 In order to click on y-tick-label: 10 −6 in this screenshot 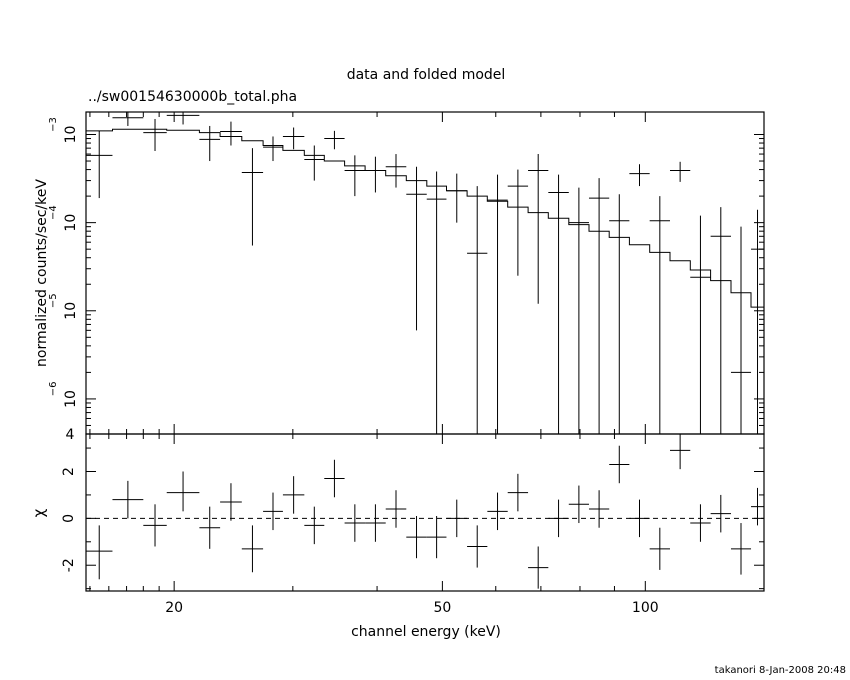, I will do `click(63, 395)`.